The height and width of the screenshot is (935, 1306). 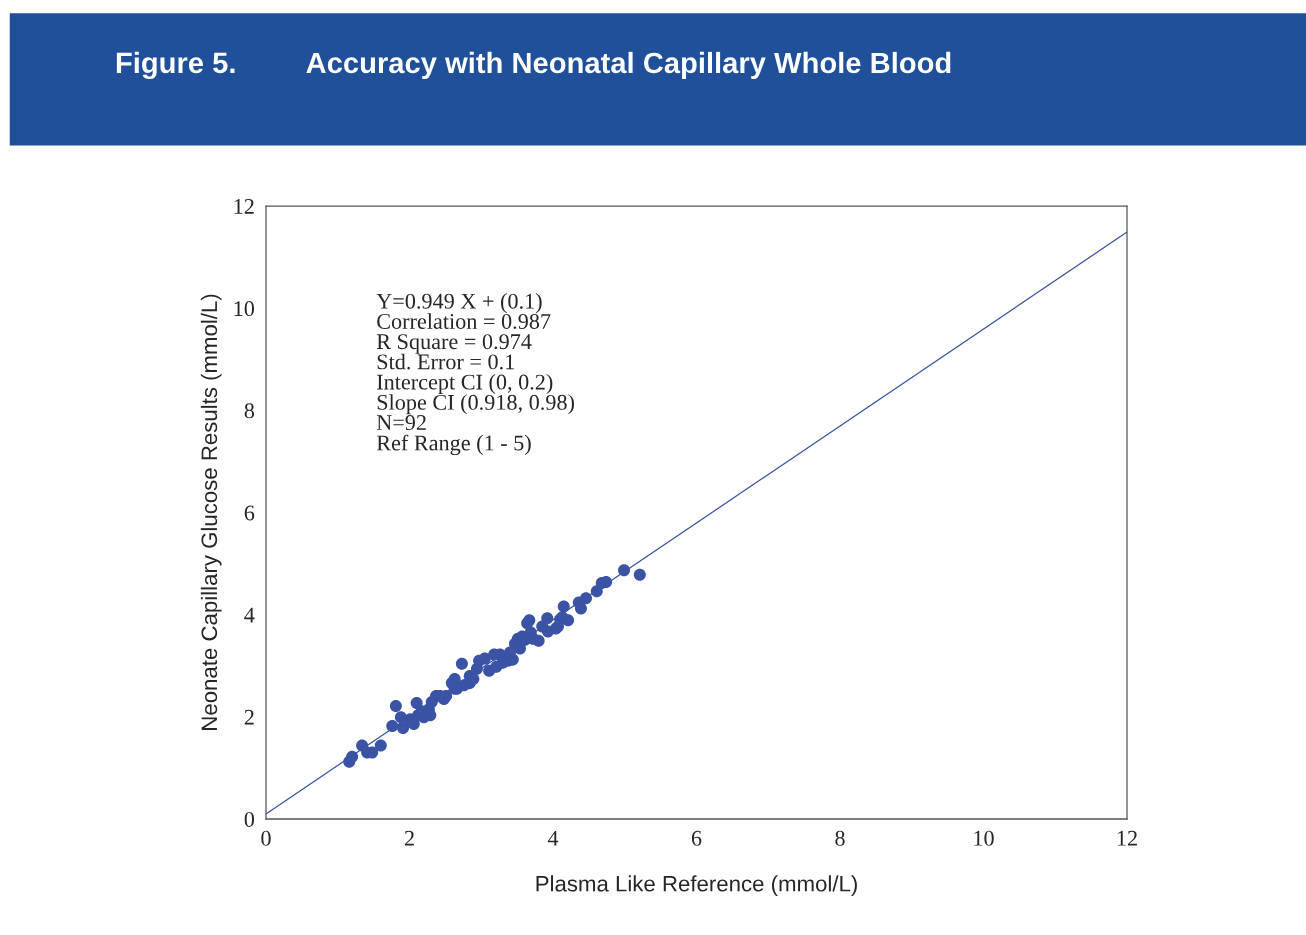 What do you see at coordinates (244, 309) in the screenshot?
I see `y-tick-label: 10` at bounding box center [244, 309].